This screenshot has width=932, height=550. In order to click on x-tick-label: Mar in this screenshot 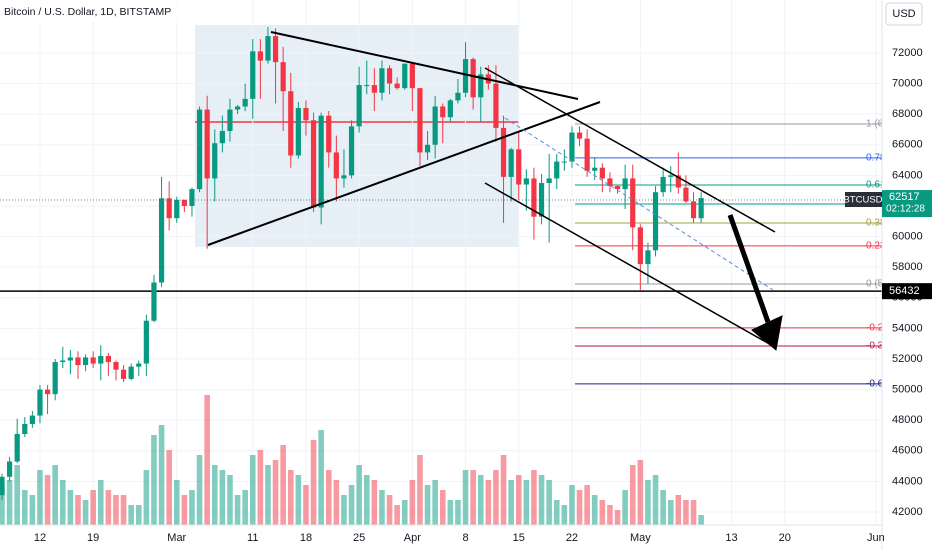, I will do `click(176, 538)`.